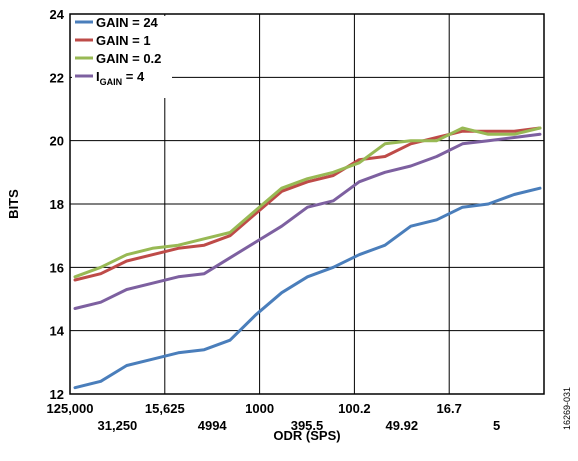 Image resolution: width=578 pixels, height=461 pixels. I want to click on legend-label-igain-subscript: GAIN, so click(111, 82).